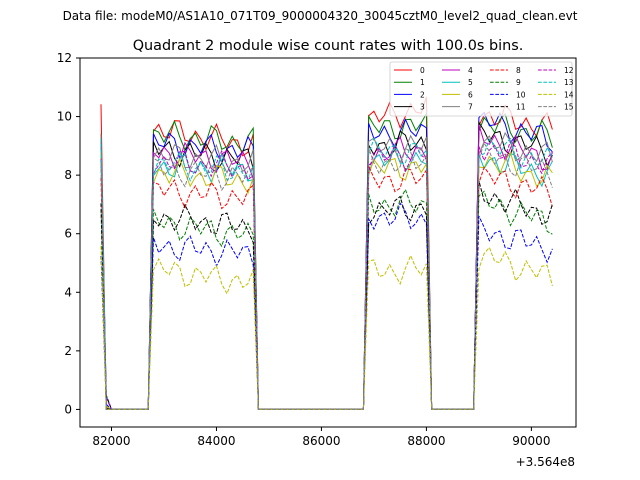  I want to click on y-axis: 0 2 4 6 8 10 12, so click(68, 233).